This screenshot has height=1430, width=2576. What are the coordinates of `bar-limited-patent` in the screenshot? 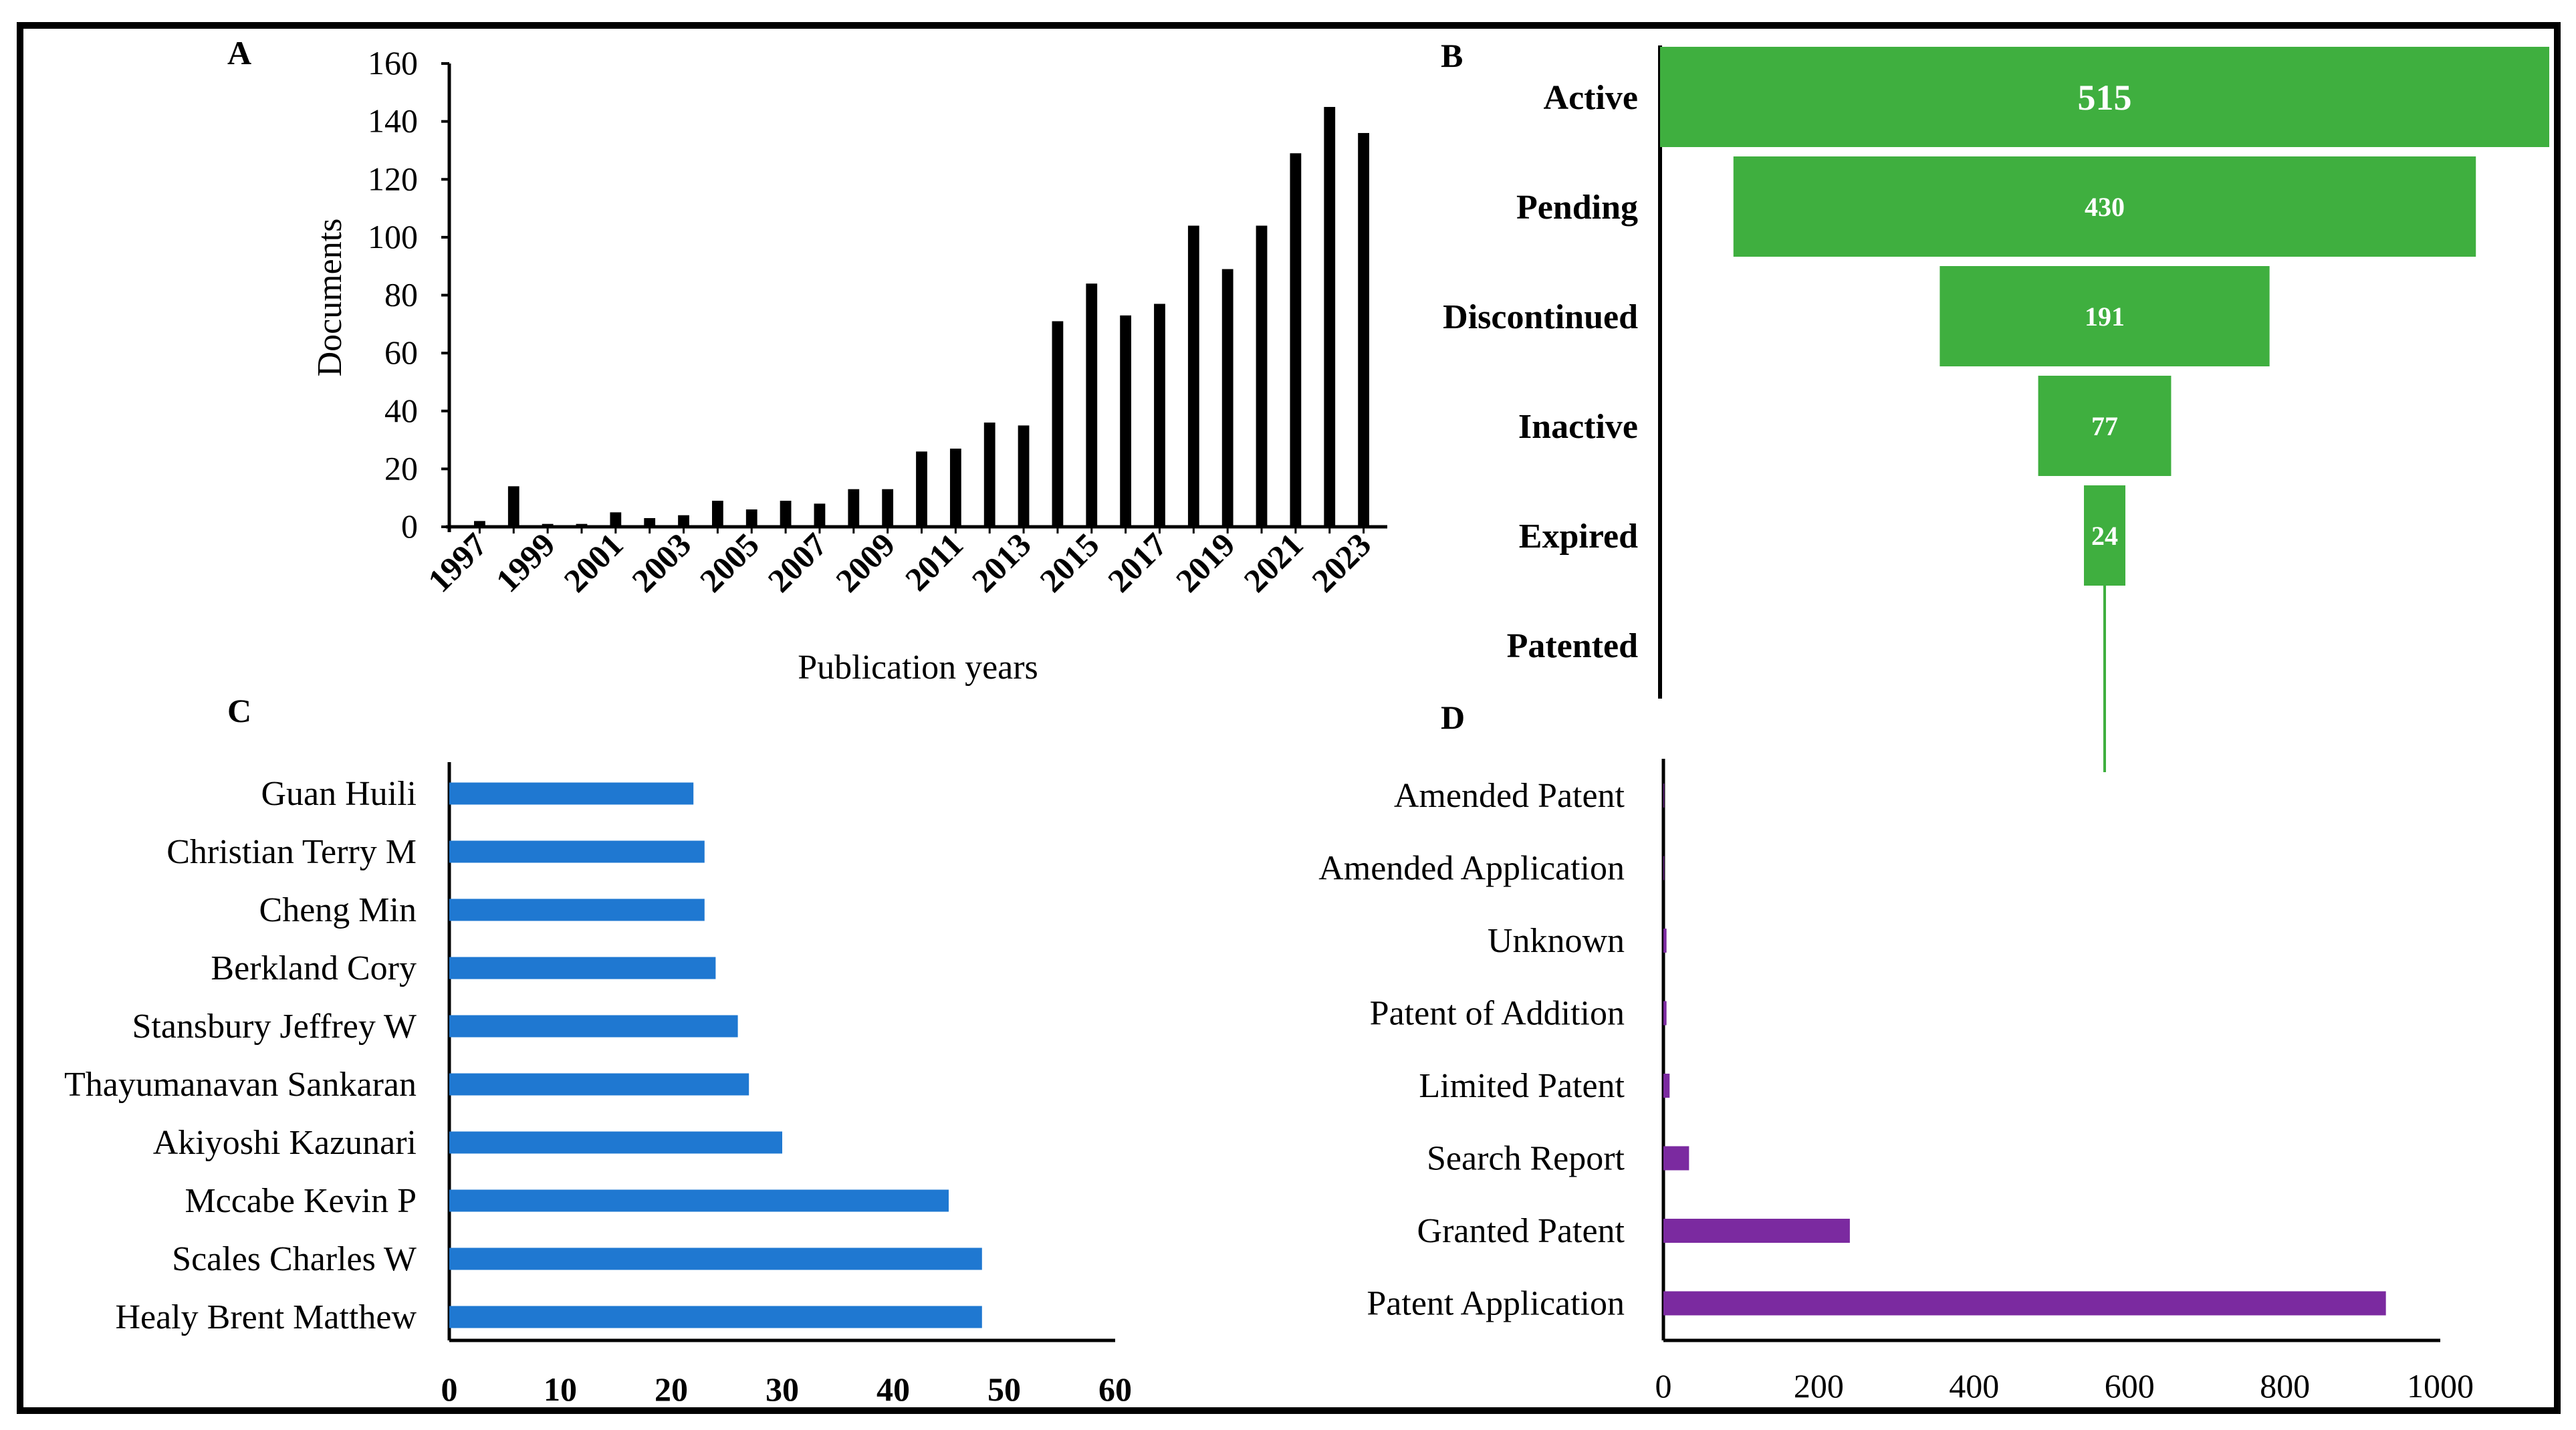 It's located at (1666, 1086).